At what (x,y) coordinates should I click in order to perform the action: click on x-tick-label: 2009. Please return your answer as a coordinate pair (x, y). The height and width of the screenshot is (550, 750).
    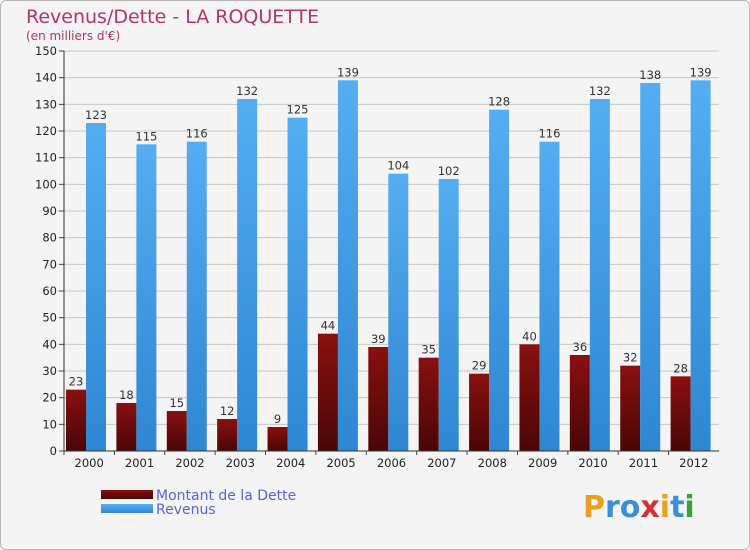
    Looking at the image, I should click on (542, 463).